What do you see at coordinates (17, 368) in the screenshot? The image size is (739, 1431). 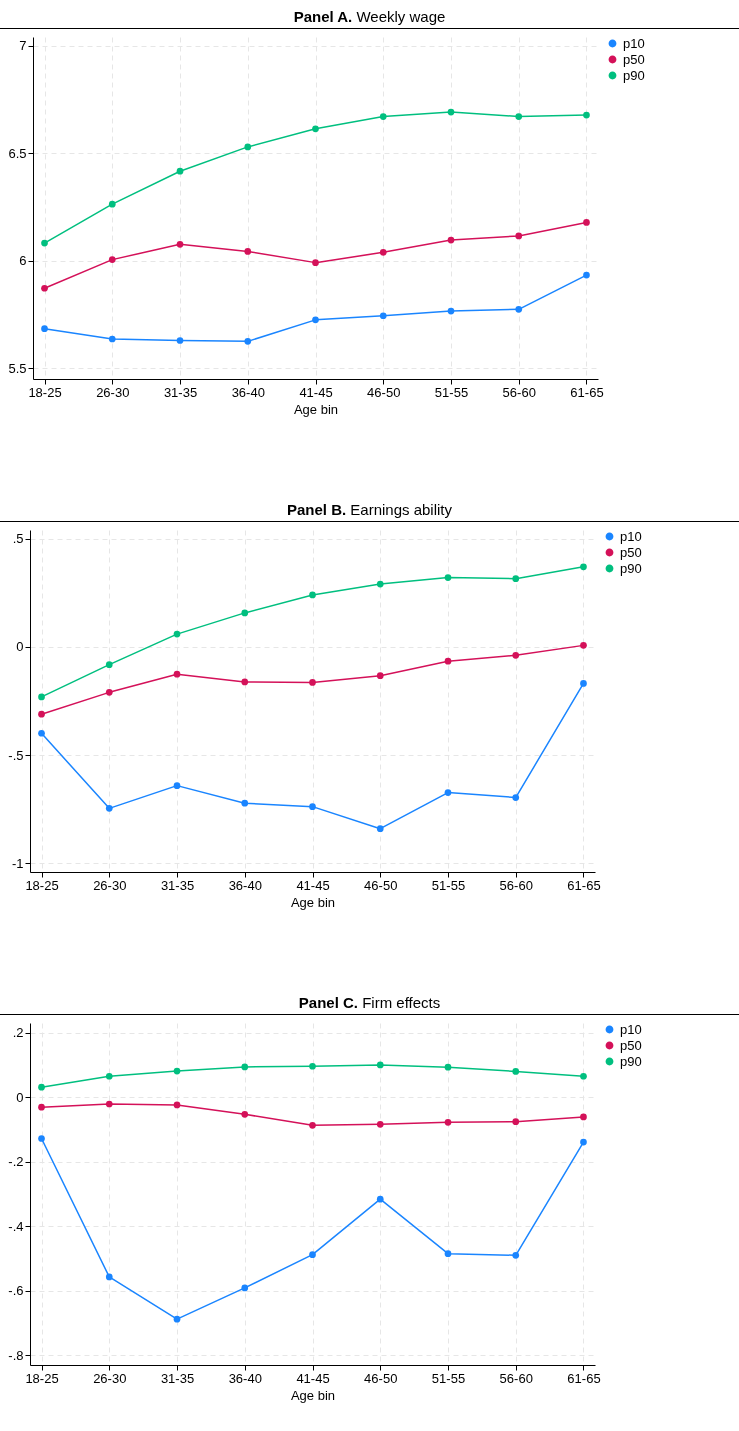 I see `y-tick-label: 5.5` at bounding box center [17, 368].